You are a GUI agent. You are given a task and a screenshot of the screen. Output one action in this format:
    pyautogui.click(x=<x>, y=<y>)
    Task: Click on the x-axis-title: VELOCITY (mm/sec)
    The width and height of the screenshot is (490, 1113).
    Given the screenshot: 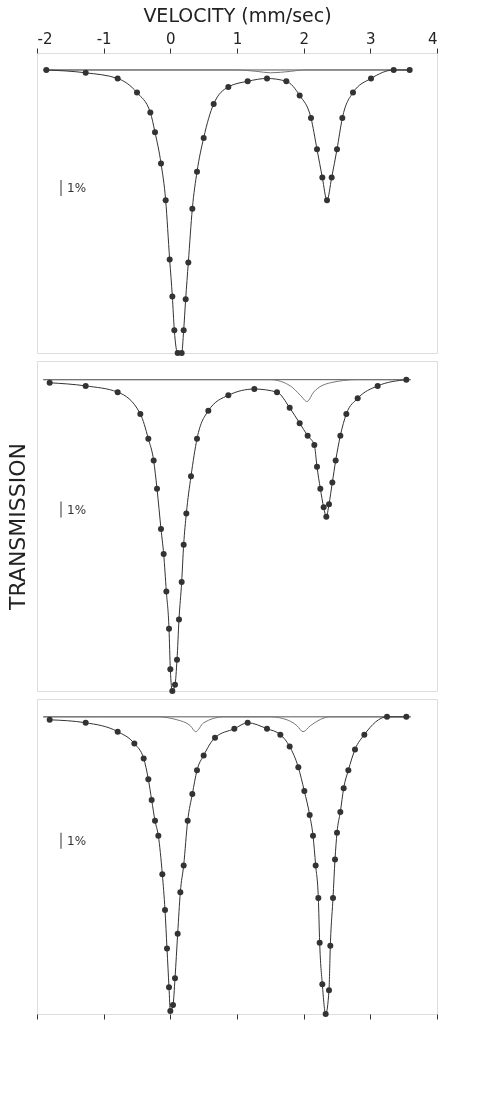 What is the action you would take?
    pyautogui.click(x=237, y=14)
    